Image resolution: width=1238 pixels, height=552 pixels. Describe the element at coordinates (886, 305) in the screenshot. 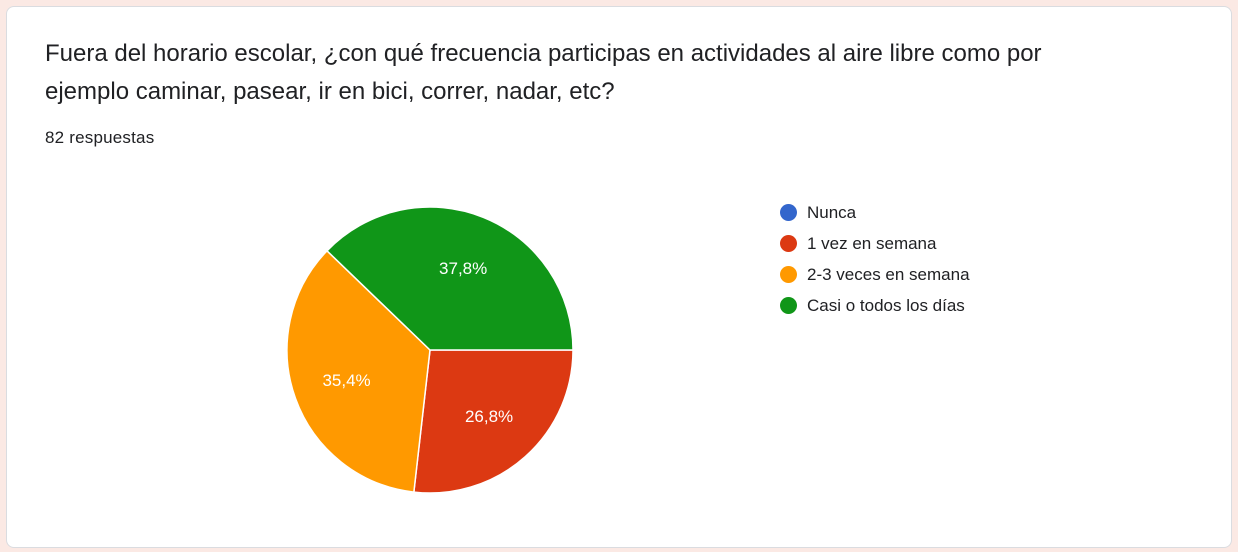

I see `legend-label-3: Casi o todos los días` at that location.